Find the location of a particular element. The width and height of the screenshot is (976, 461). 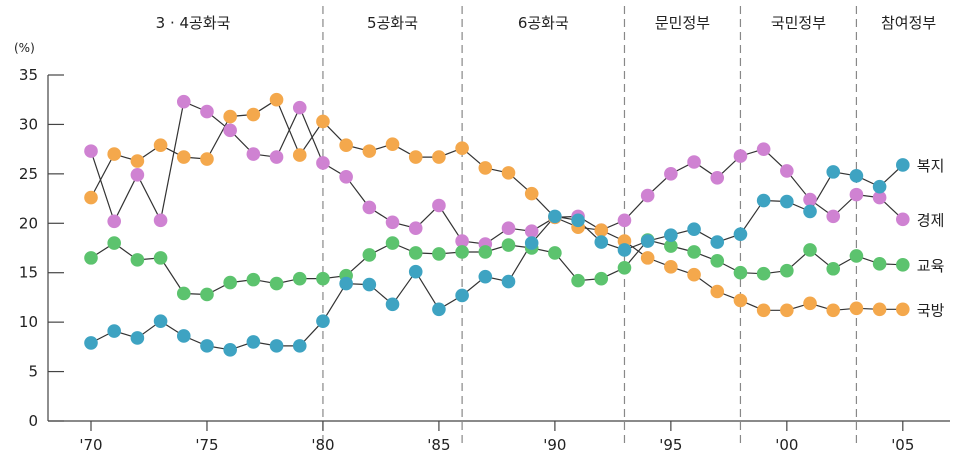

x-tick-label: '05 is located at coordinates (902, 445).